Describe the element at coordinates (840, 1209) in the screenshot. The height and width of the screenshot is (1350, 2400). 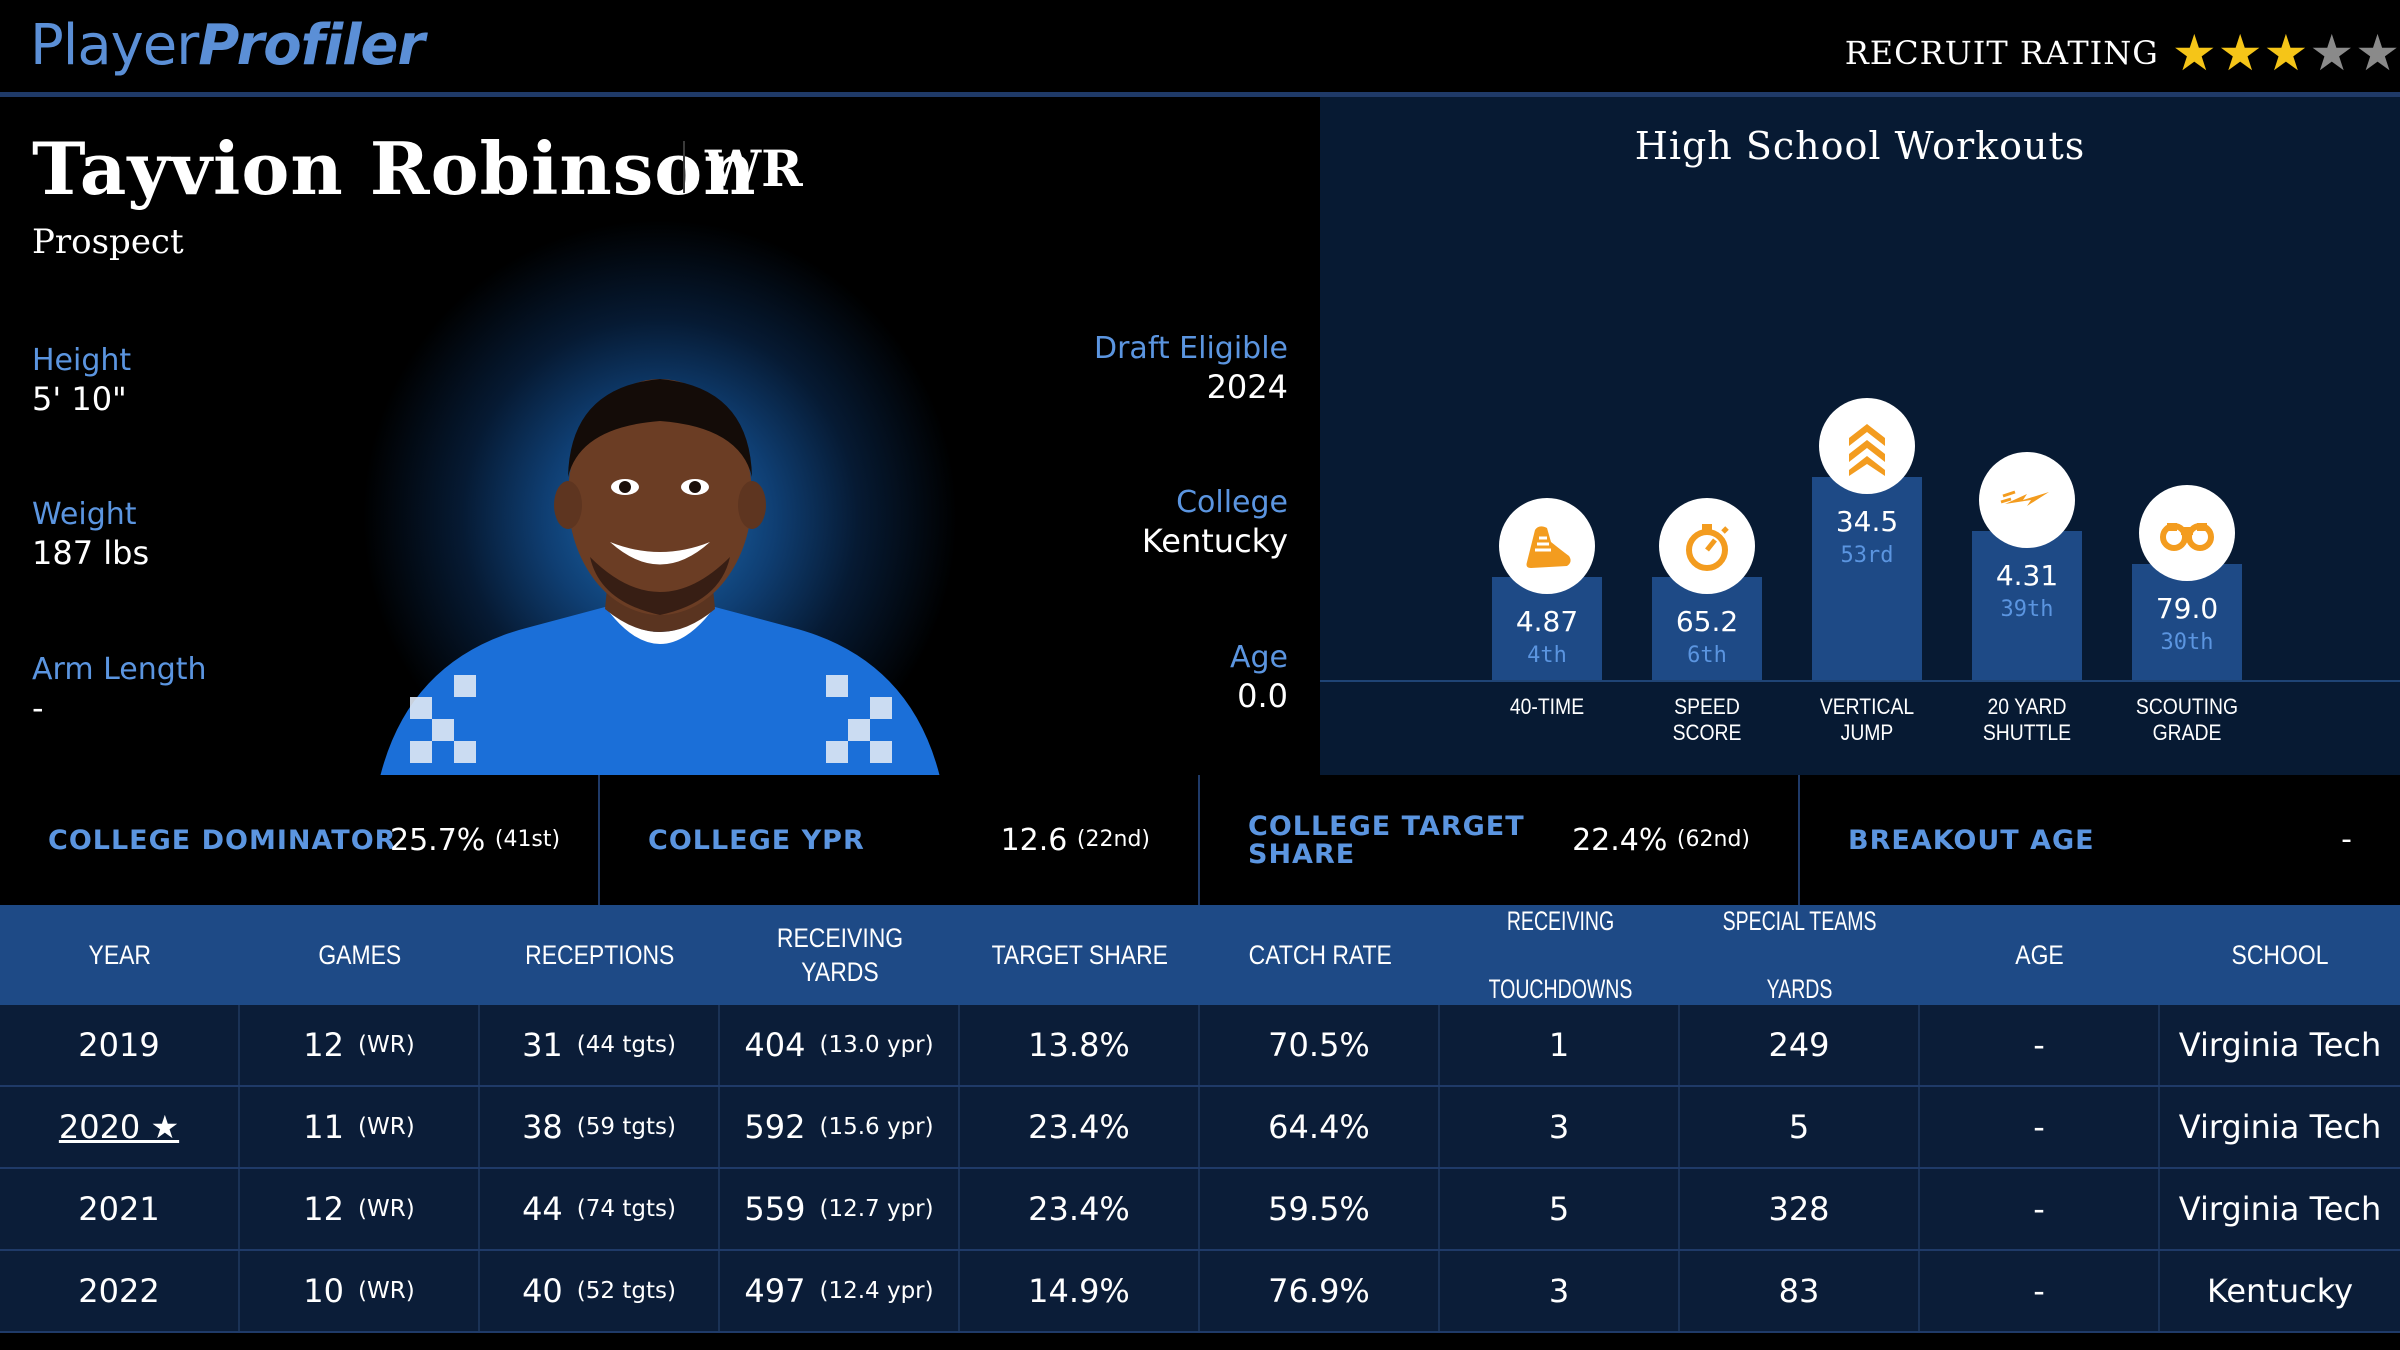
I see `cell-receiving-yards: 559 (12.7 ypr)` at that location.